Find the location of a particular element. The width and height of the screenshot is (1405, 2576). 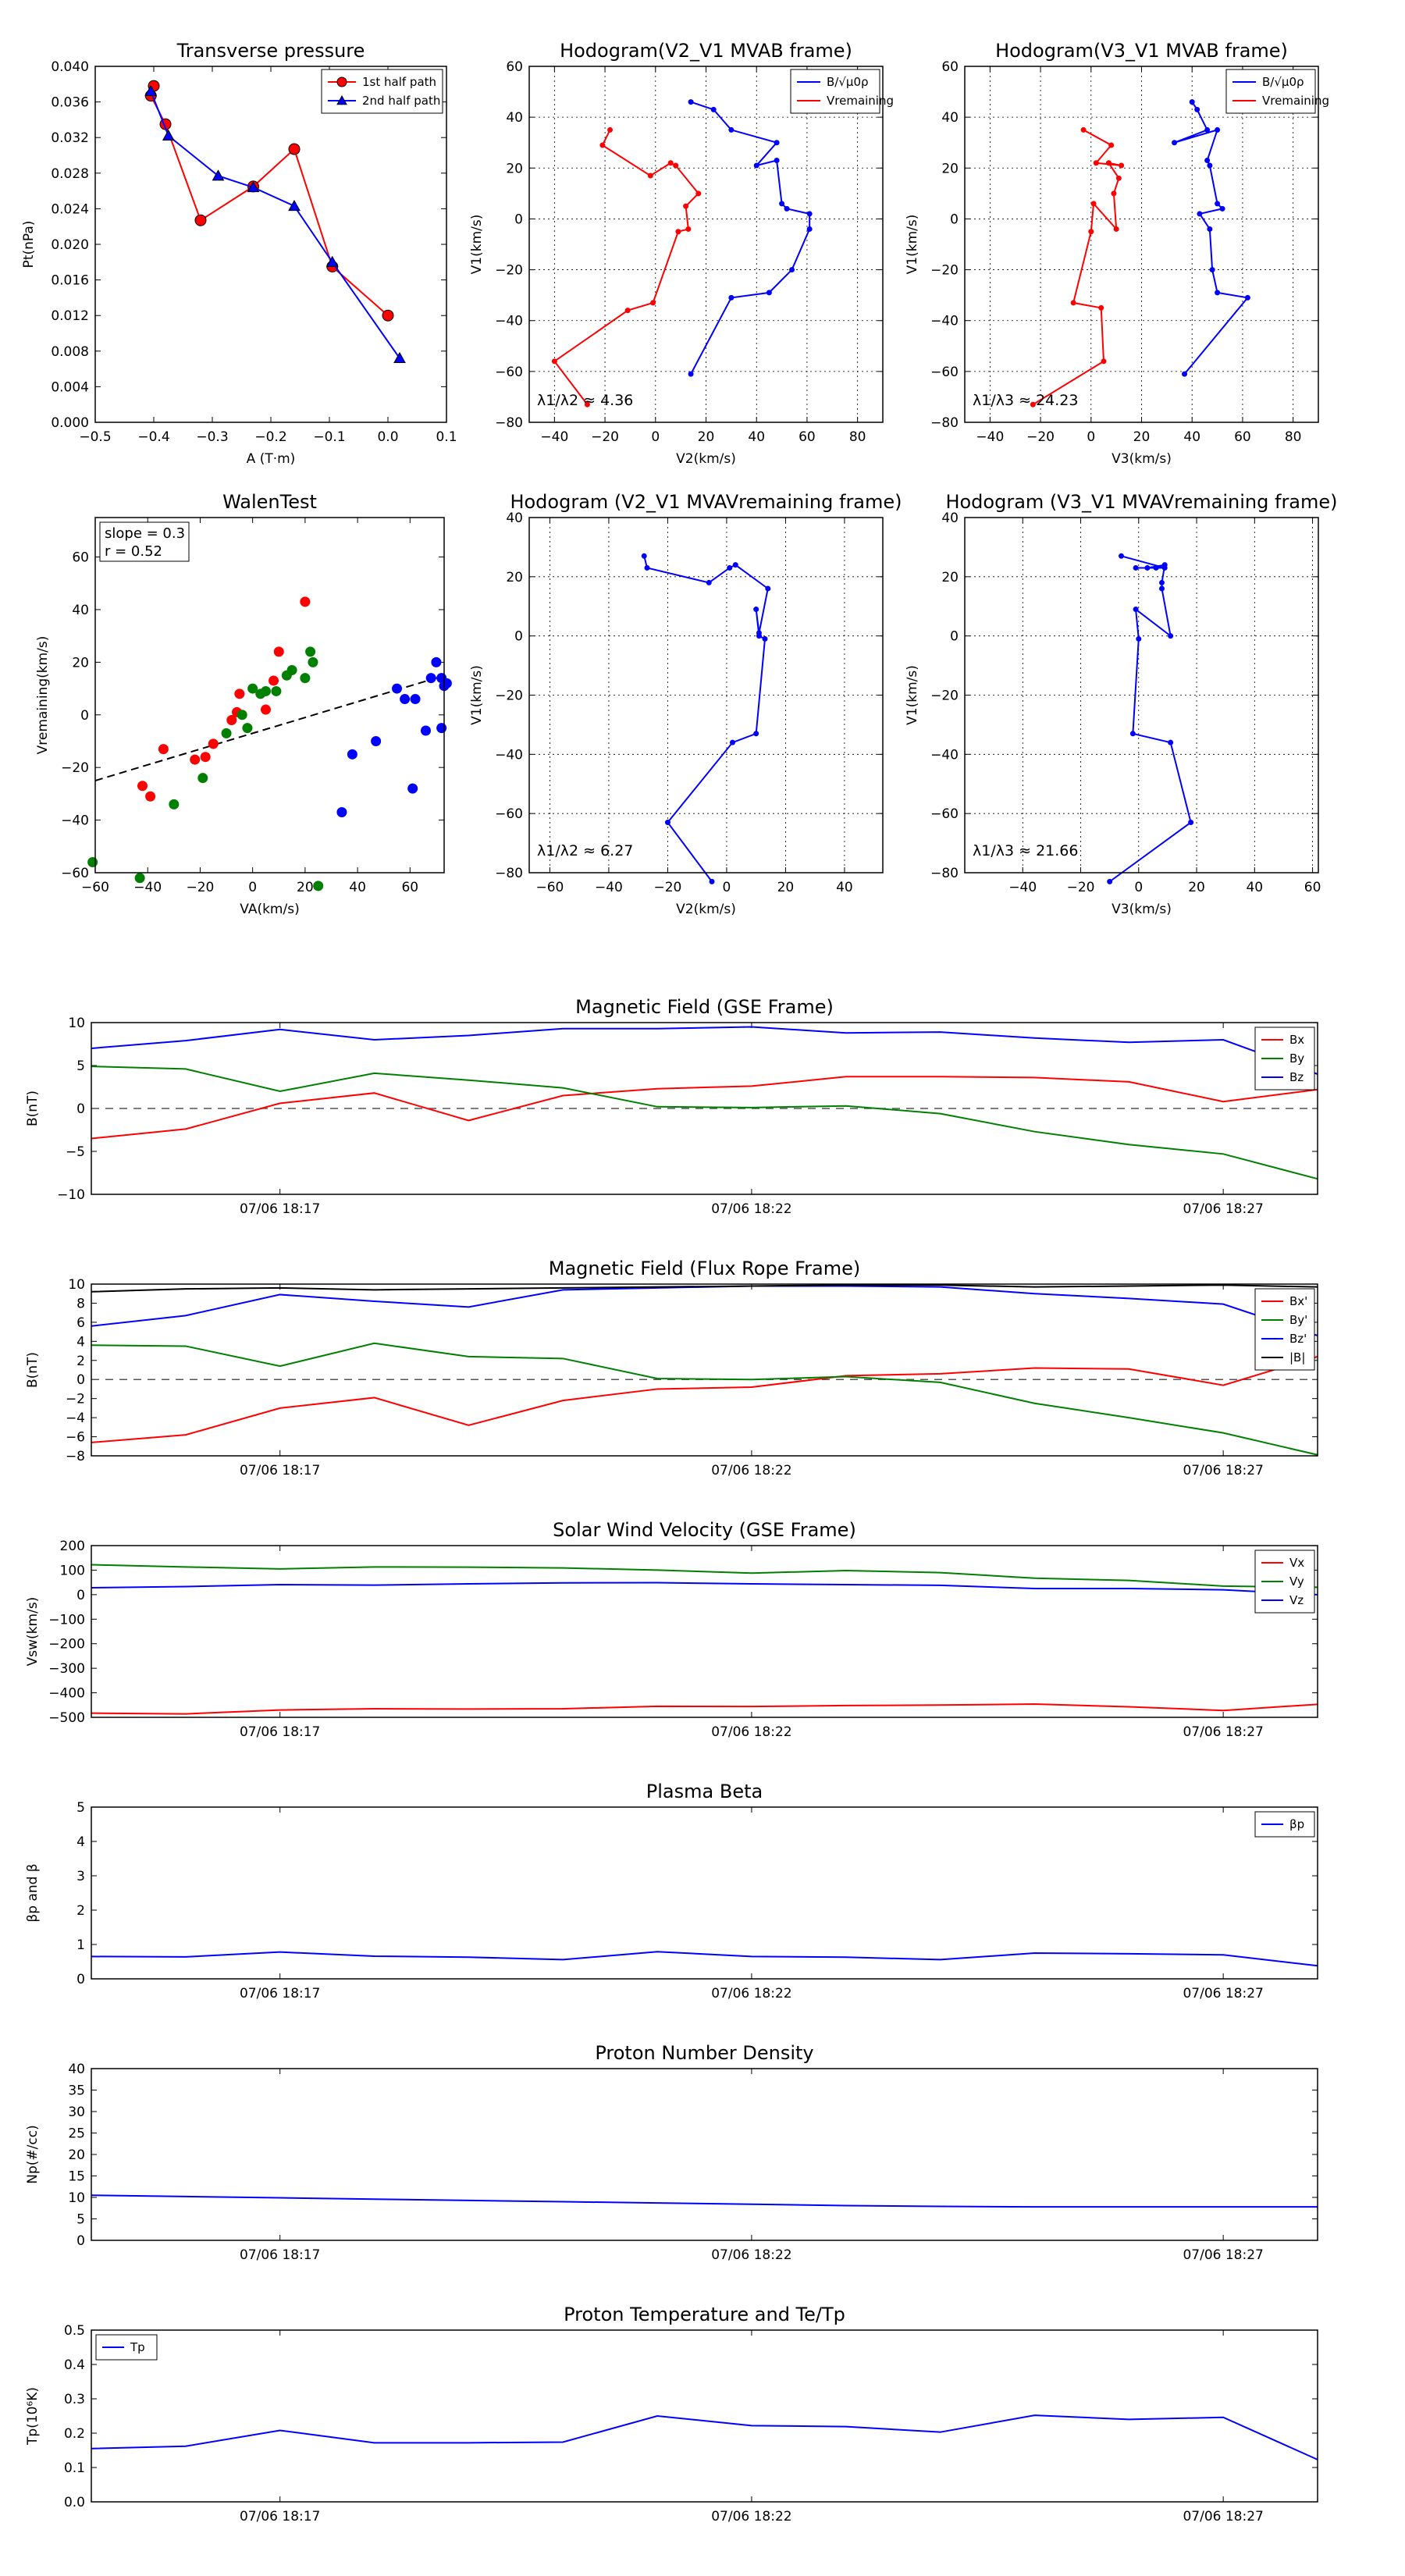

y-tick-label: 100 is located at coordinates (72, 1570).